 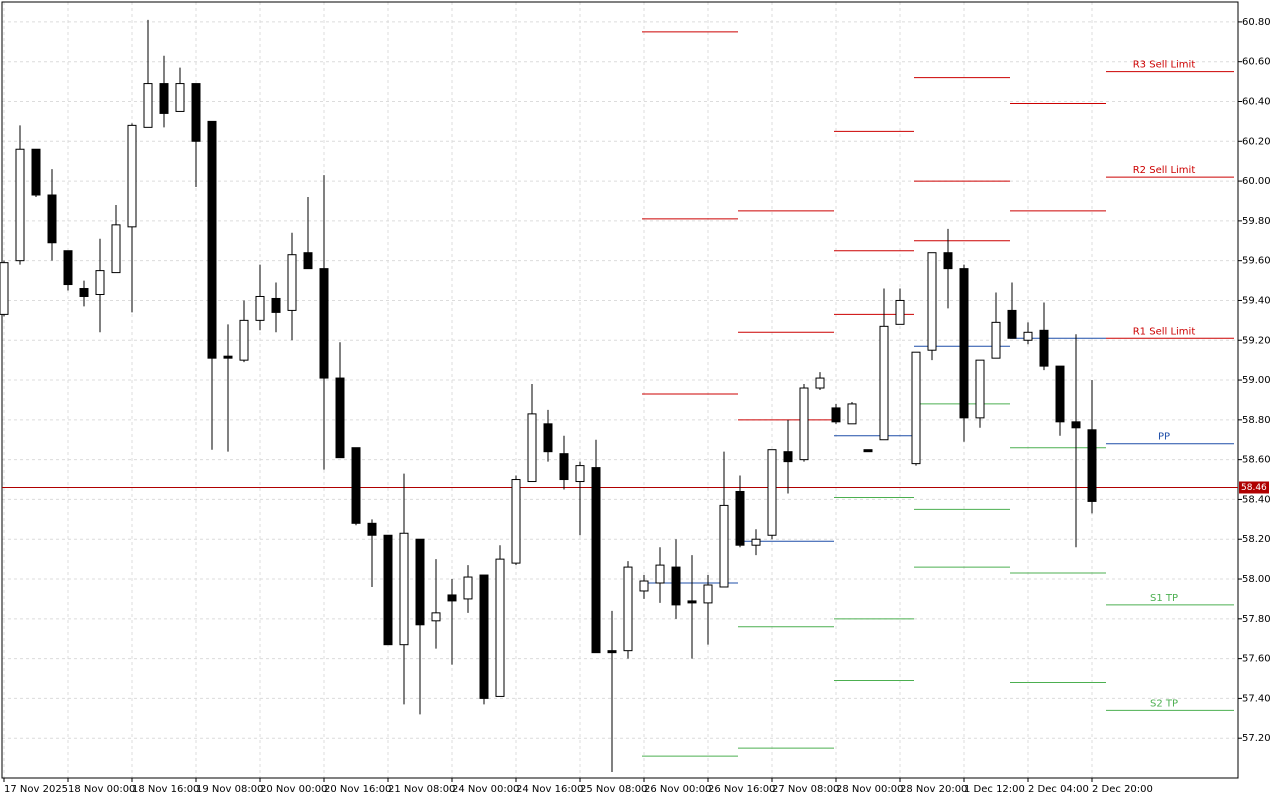 What do you see at coordinates (101, 789) in the screenshot?
I see `x-tick-label: 18 Nov 00:00` at bounding box center [101, 789].